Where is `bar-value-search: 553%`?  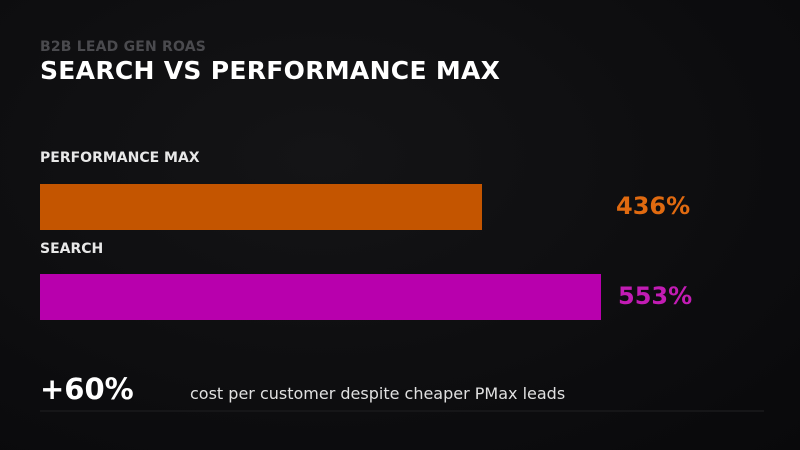
bar-value-search: 553% is located at coordinates (655, 296).